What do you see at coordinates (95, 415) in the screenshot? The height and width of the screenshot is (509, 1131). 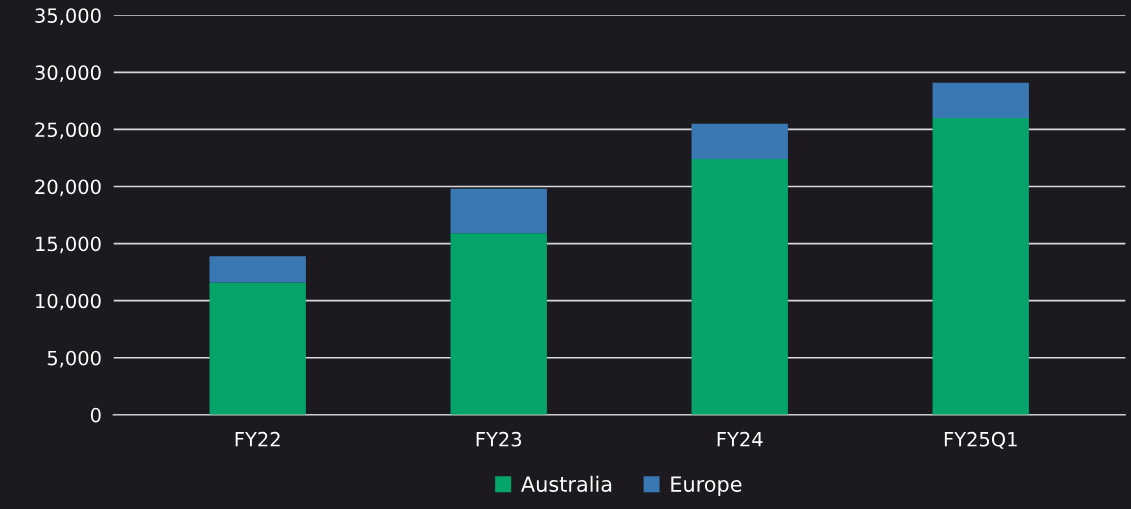 I see `y-tick-label: 0` at bounding box center [95, 415].